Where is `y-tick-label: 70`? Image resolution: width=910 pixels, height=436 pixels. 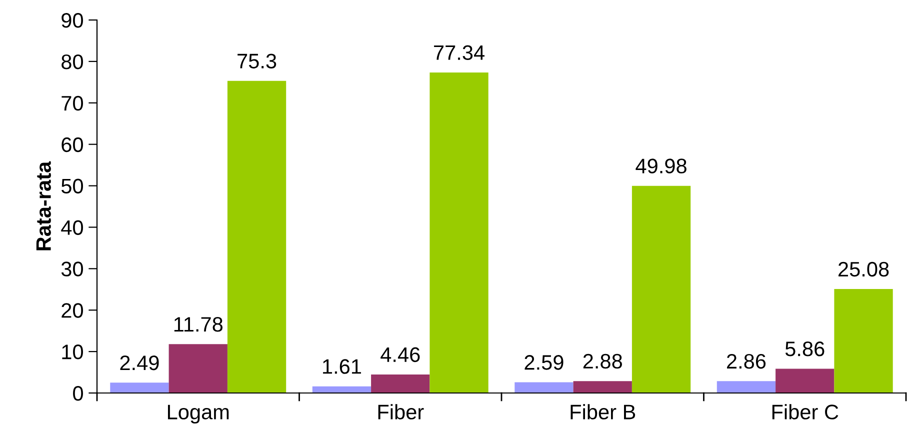 y-tick-label: 70 is located at coordinates (72, 103).